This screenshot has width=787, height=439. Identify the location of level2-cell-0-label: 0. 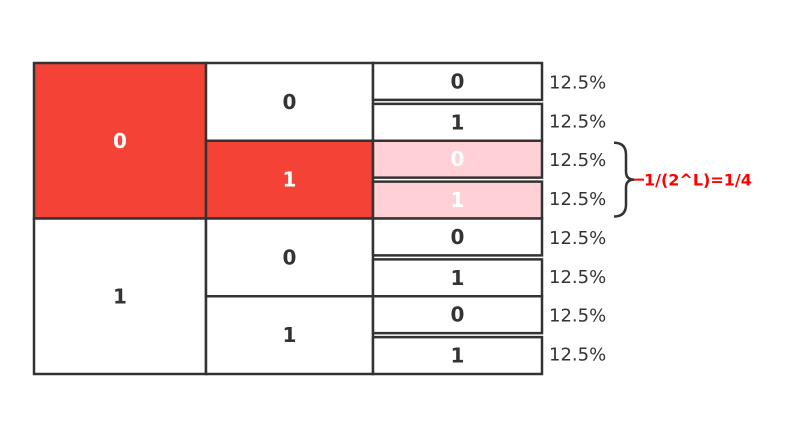
(290, 102).